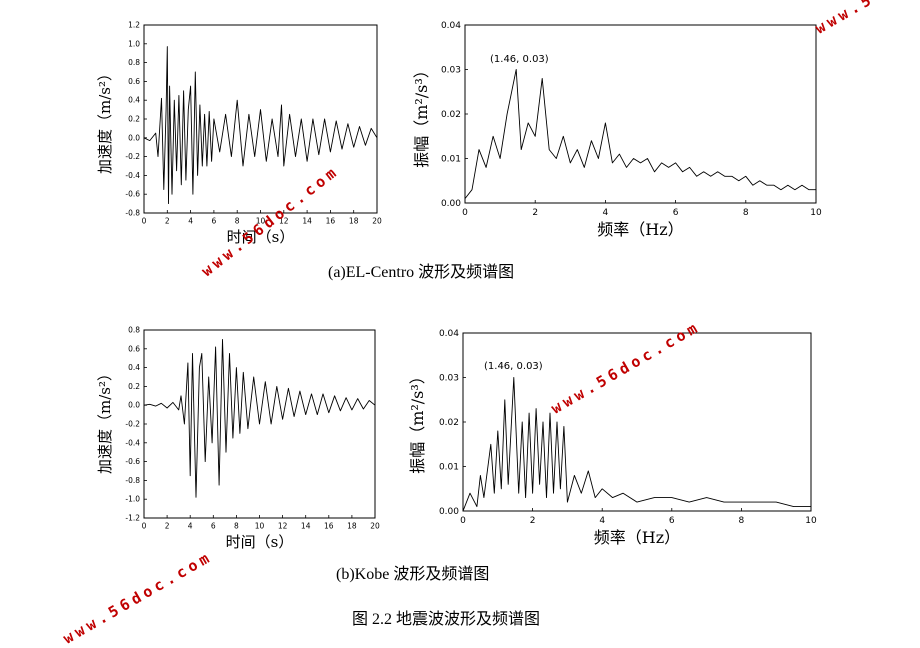 This screenshot has width=920, height=648. What do you see at coordinates (259, 418) in the screenshot?
I see `kobe-waveform-series-line` at bounding box center [259, 418].